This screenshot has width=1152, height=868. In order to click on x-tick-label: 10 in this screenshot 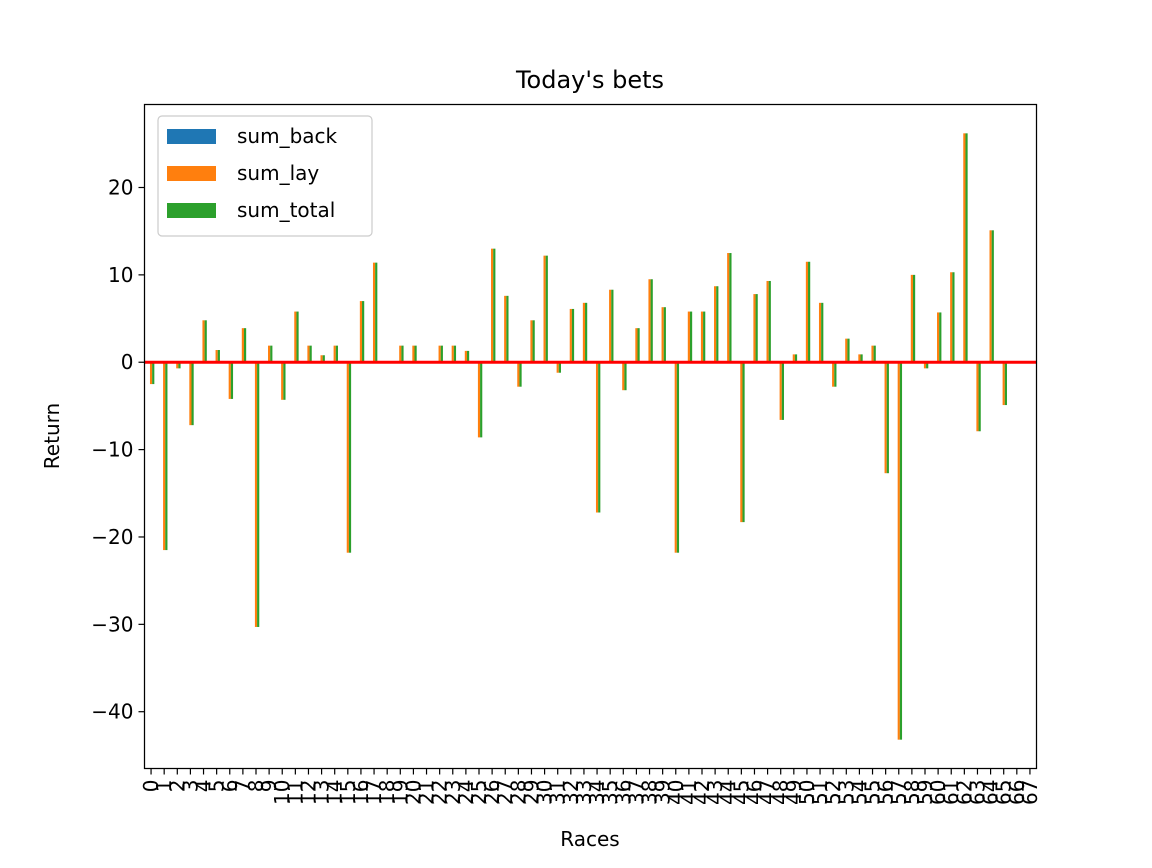, I will do `click(282, 792)`.